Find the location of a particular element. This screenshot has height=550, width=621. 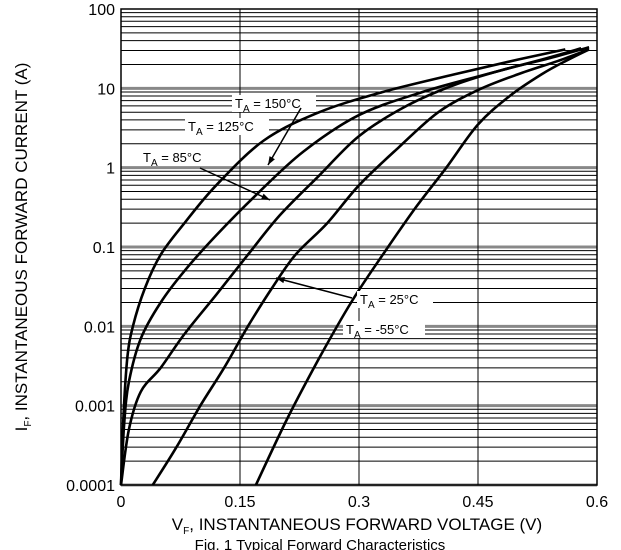

x-tick-label: 0.15 is located at coordinates (239, 502).